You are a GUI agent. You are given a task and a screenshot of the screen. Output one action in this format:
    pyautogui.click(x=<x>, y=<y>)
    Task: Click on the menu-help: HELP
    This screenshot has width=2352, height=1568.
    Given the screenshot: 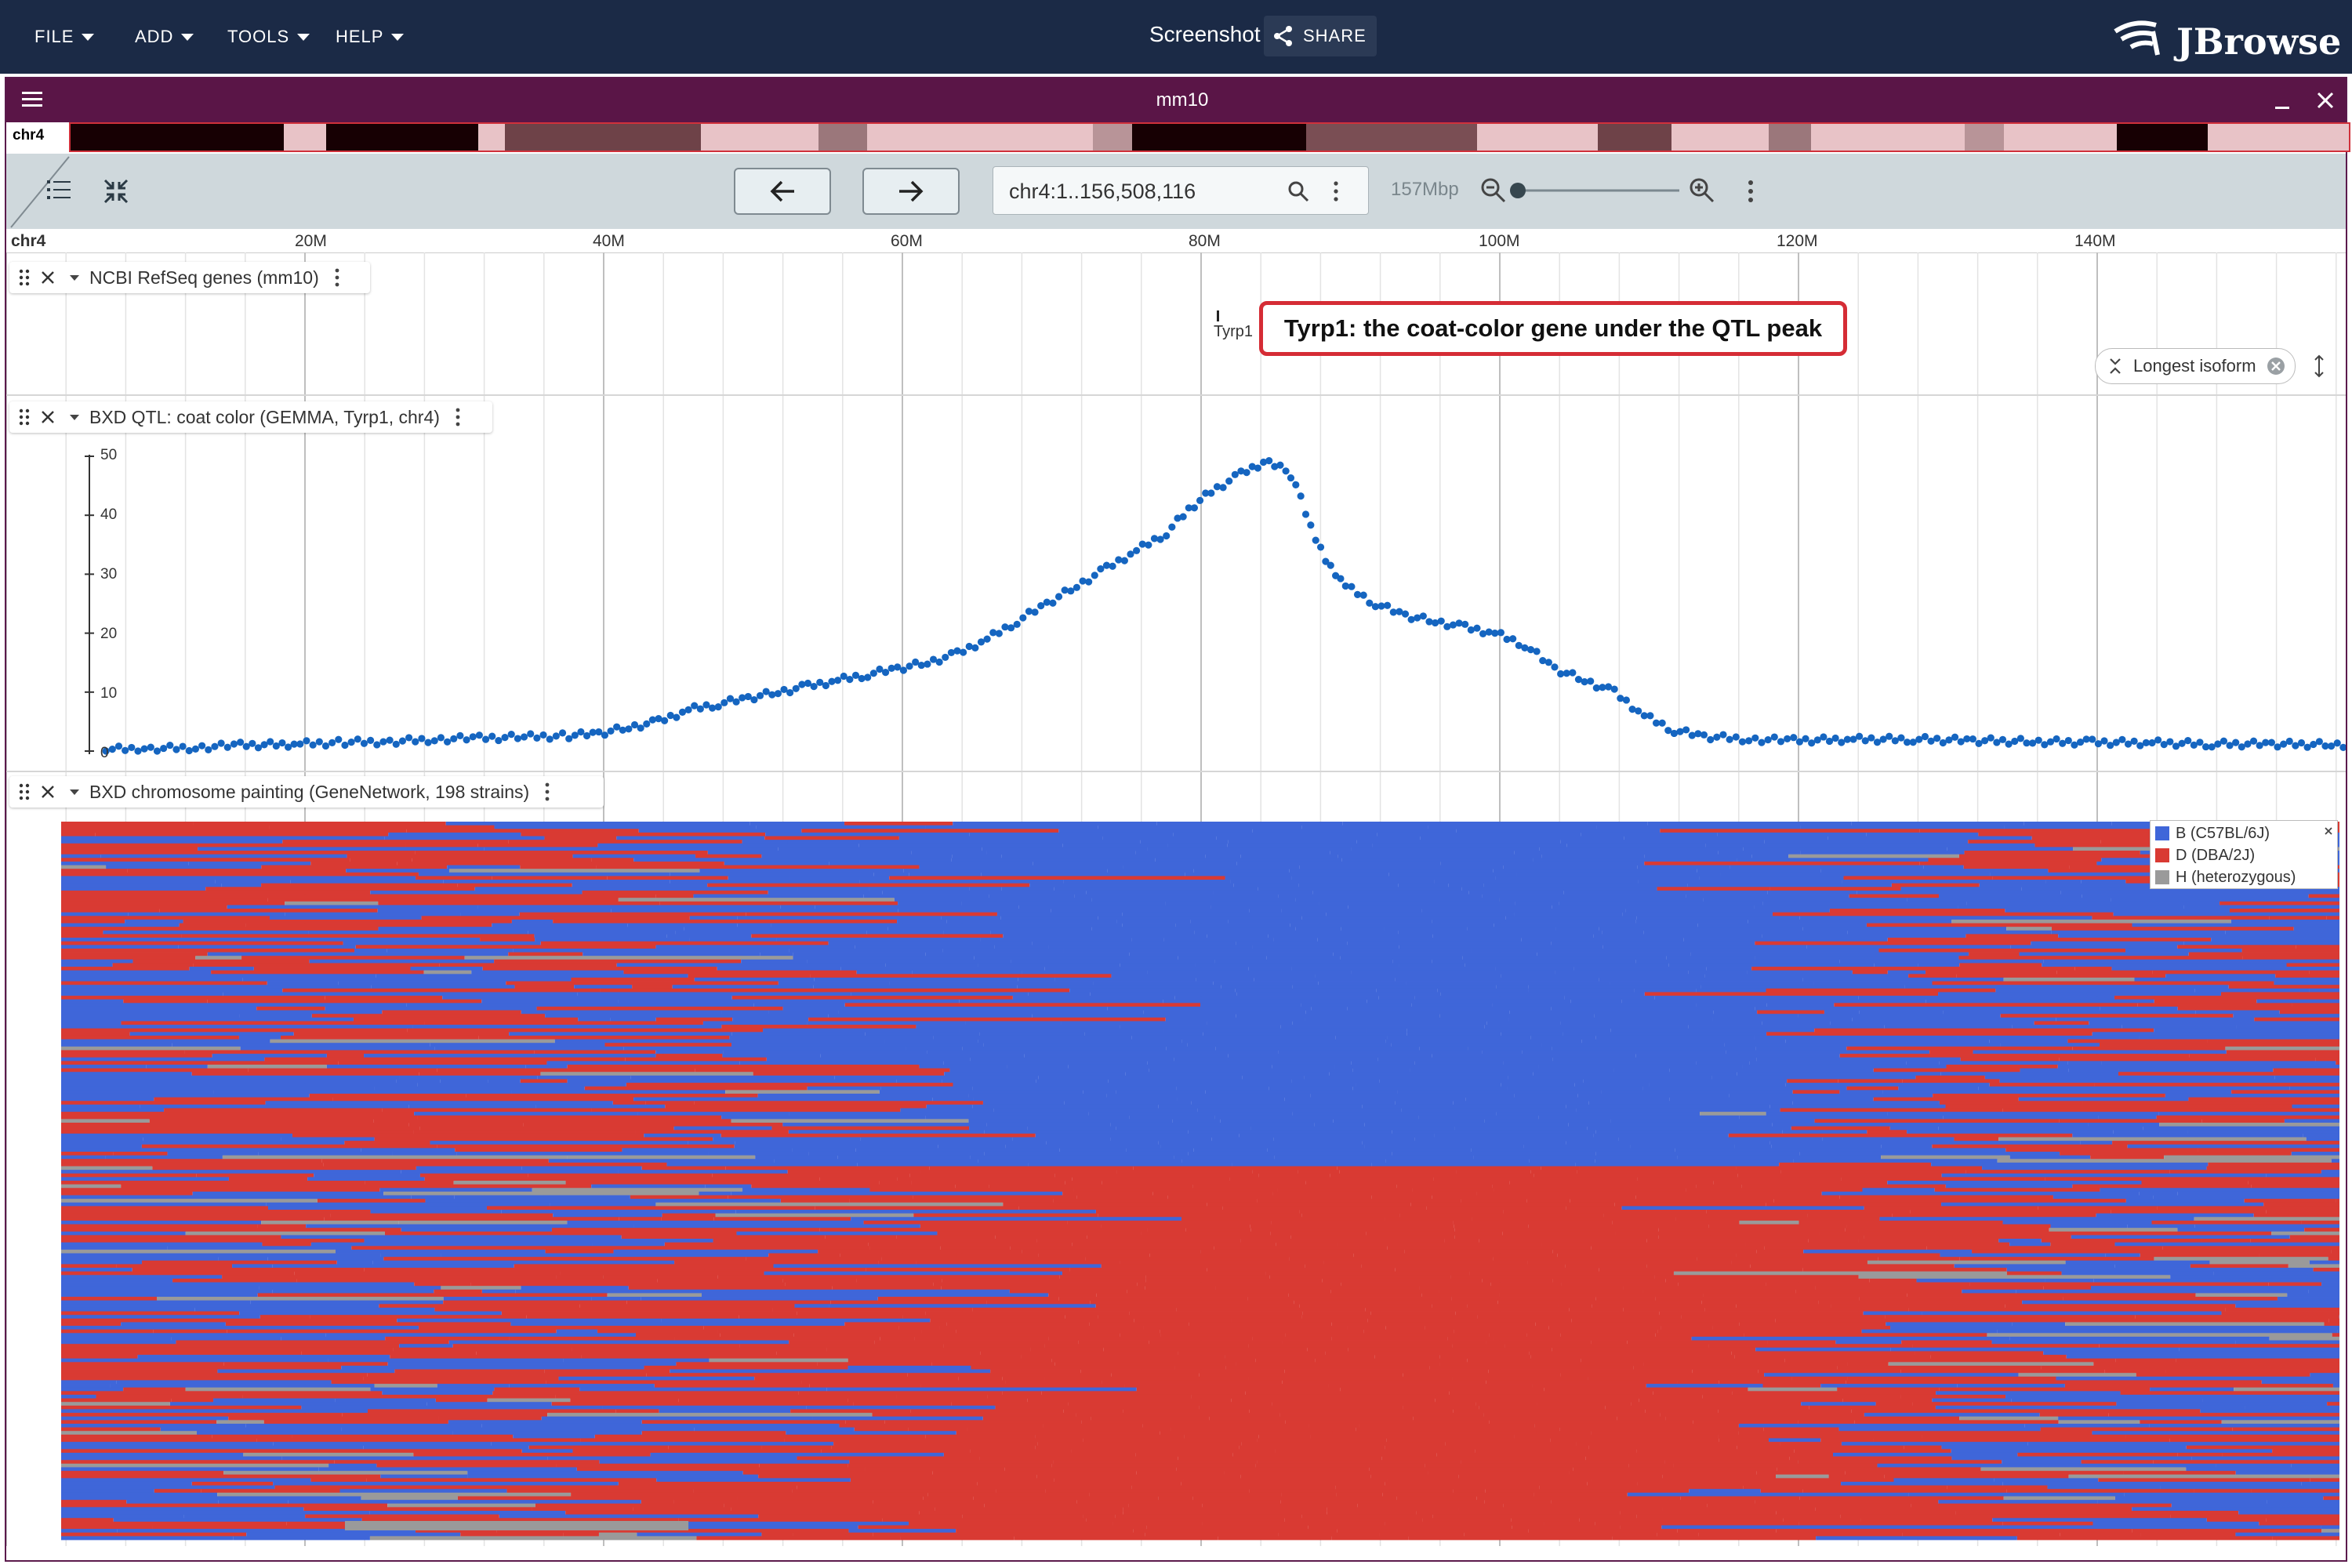 What is the action you would take?
    pyautogui.click(x=370, y=37)
    